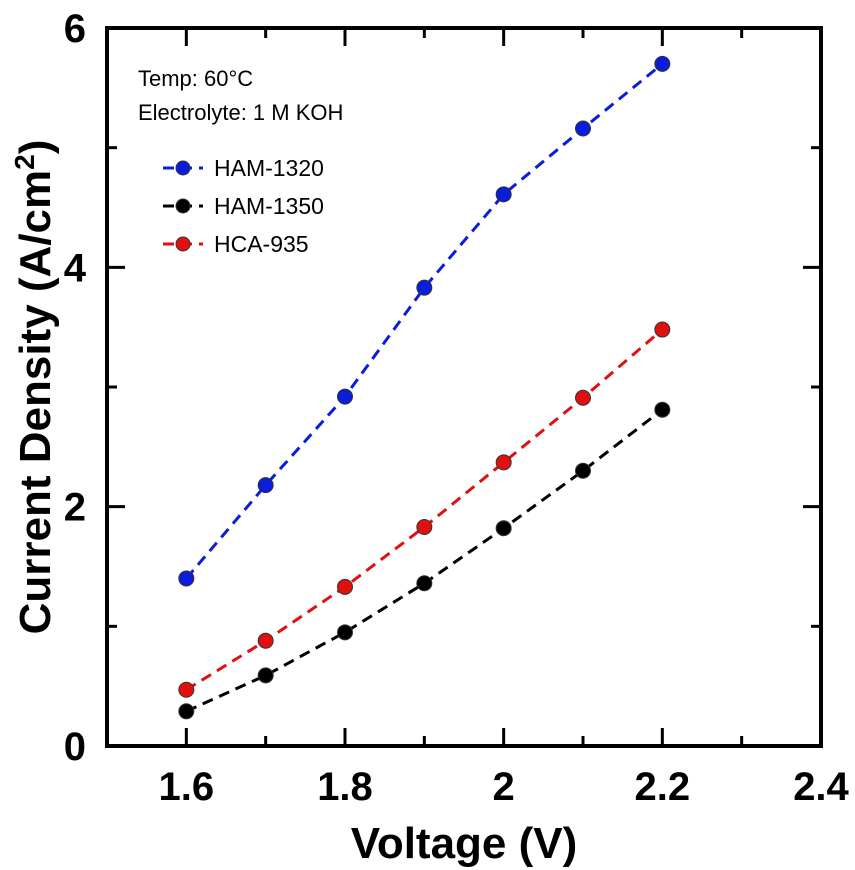 This screenshot has height=870, width=855. I want to click on x-tick-label: 1.6, so click(187, 787).